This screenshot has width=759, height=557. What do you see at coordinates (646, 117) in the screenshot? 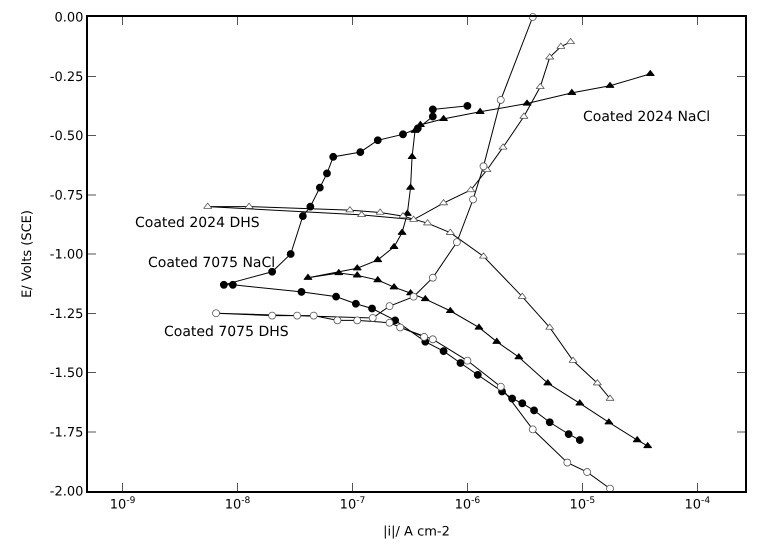
I see `series-label: Coated 2024 NaCl` at bounding box center [646, 117].